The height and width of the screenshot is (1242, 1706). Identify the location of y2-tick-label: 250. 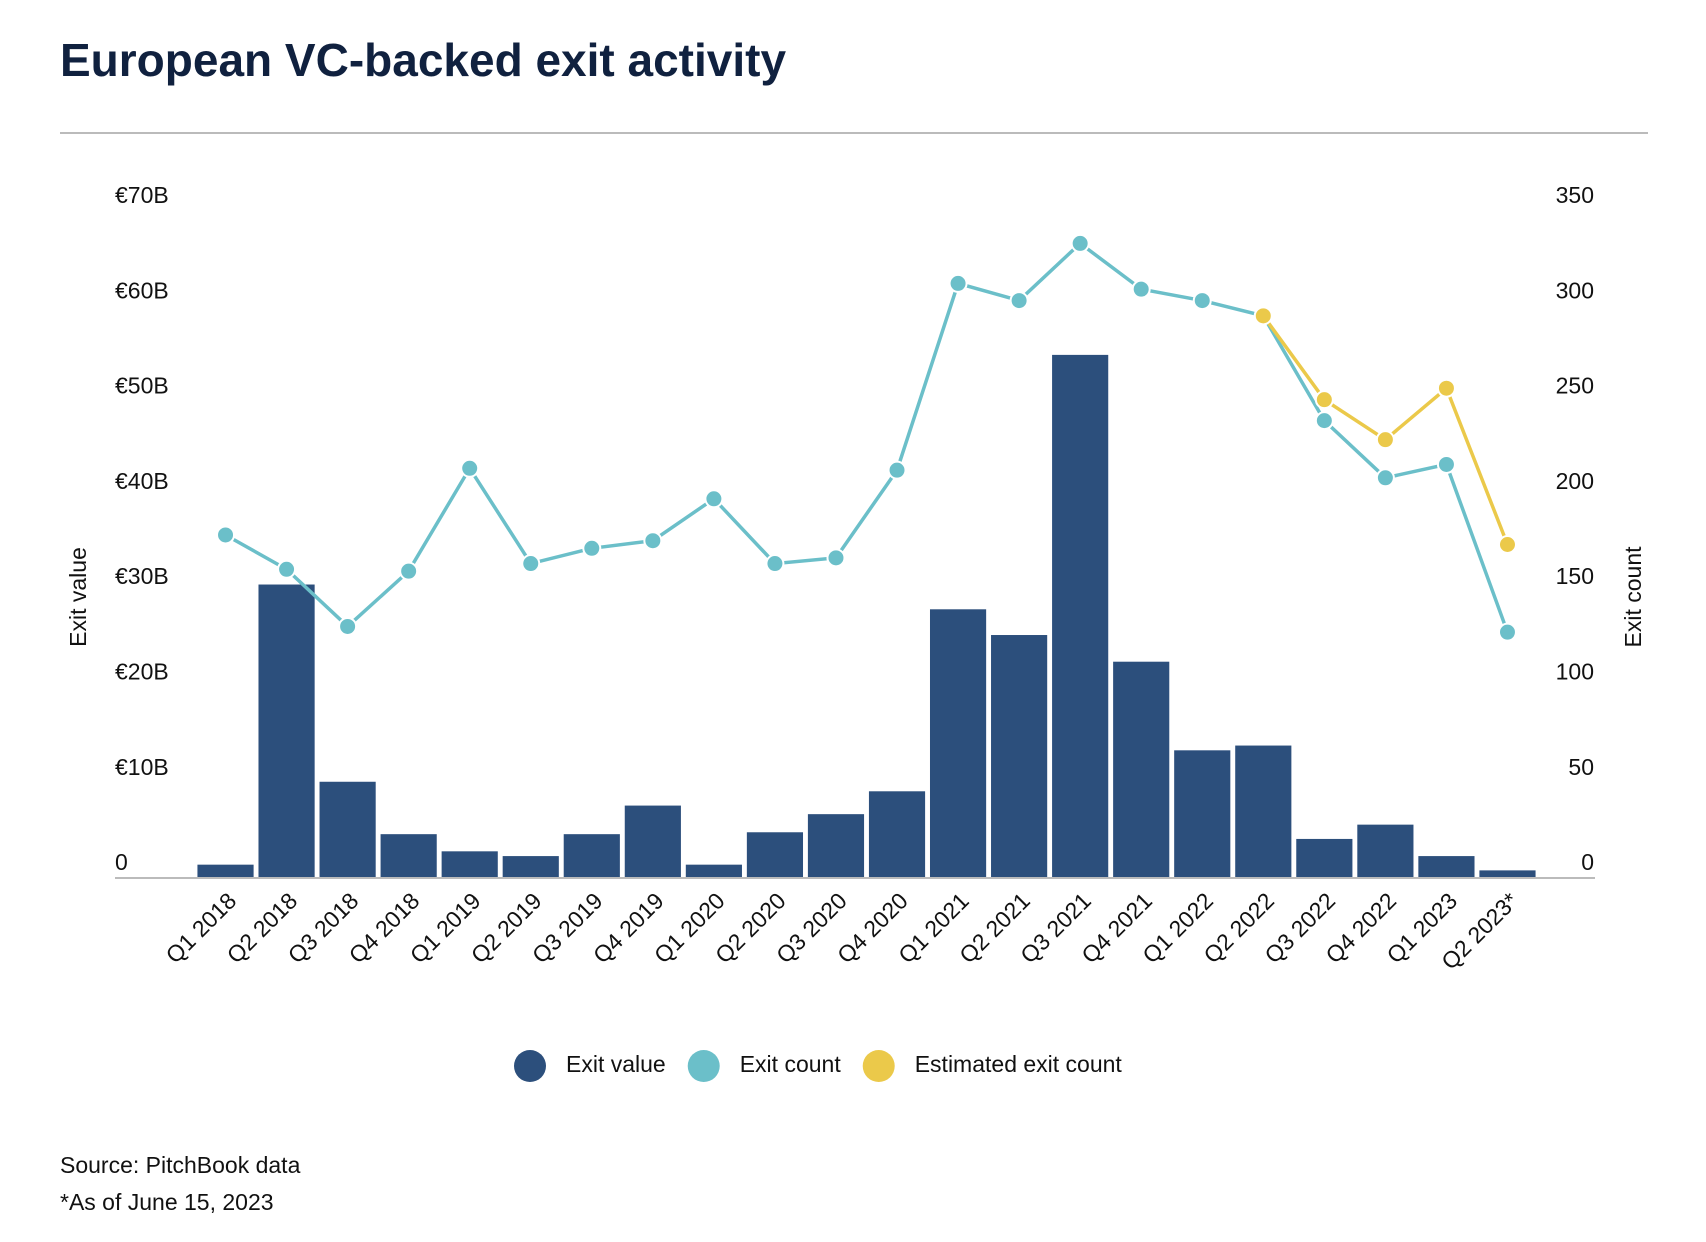
(1575, 386).